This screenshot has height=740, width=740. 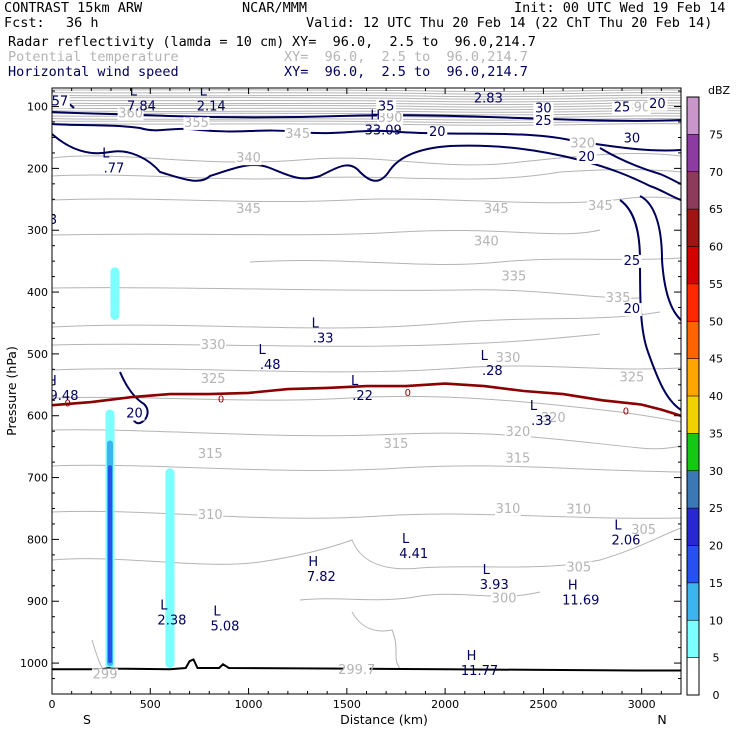 What do you see at coordinates (716, 359) in the screenshot?
I see `colorbar-label-45: 45` at bounding box center [716, 359].